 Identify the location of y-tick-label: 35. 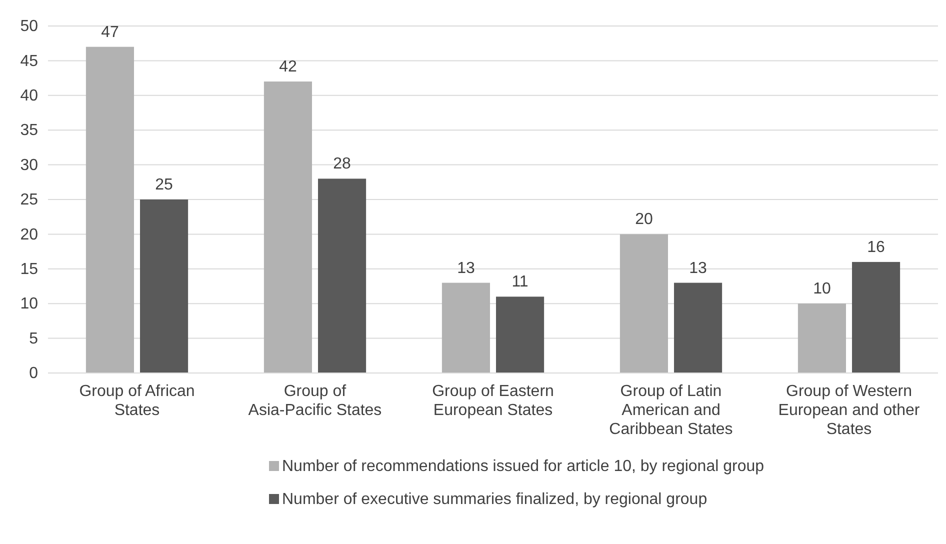
(29, 131).